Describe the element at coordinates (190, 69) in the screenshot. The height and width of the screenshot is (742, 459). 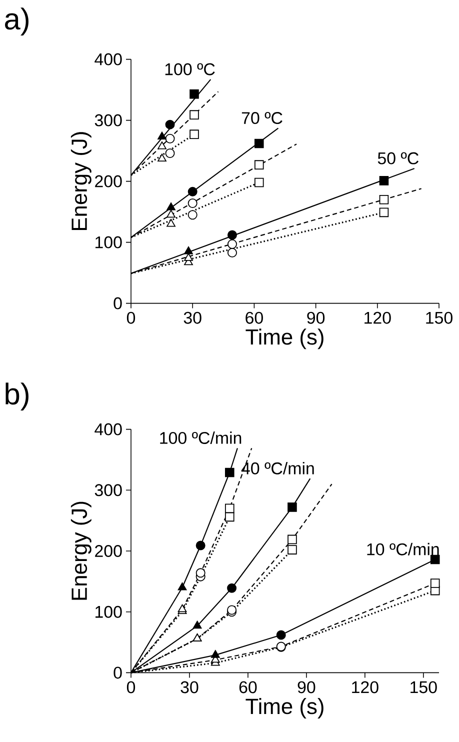
I see `annotation: 100 ºC` at that location.